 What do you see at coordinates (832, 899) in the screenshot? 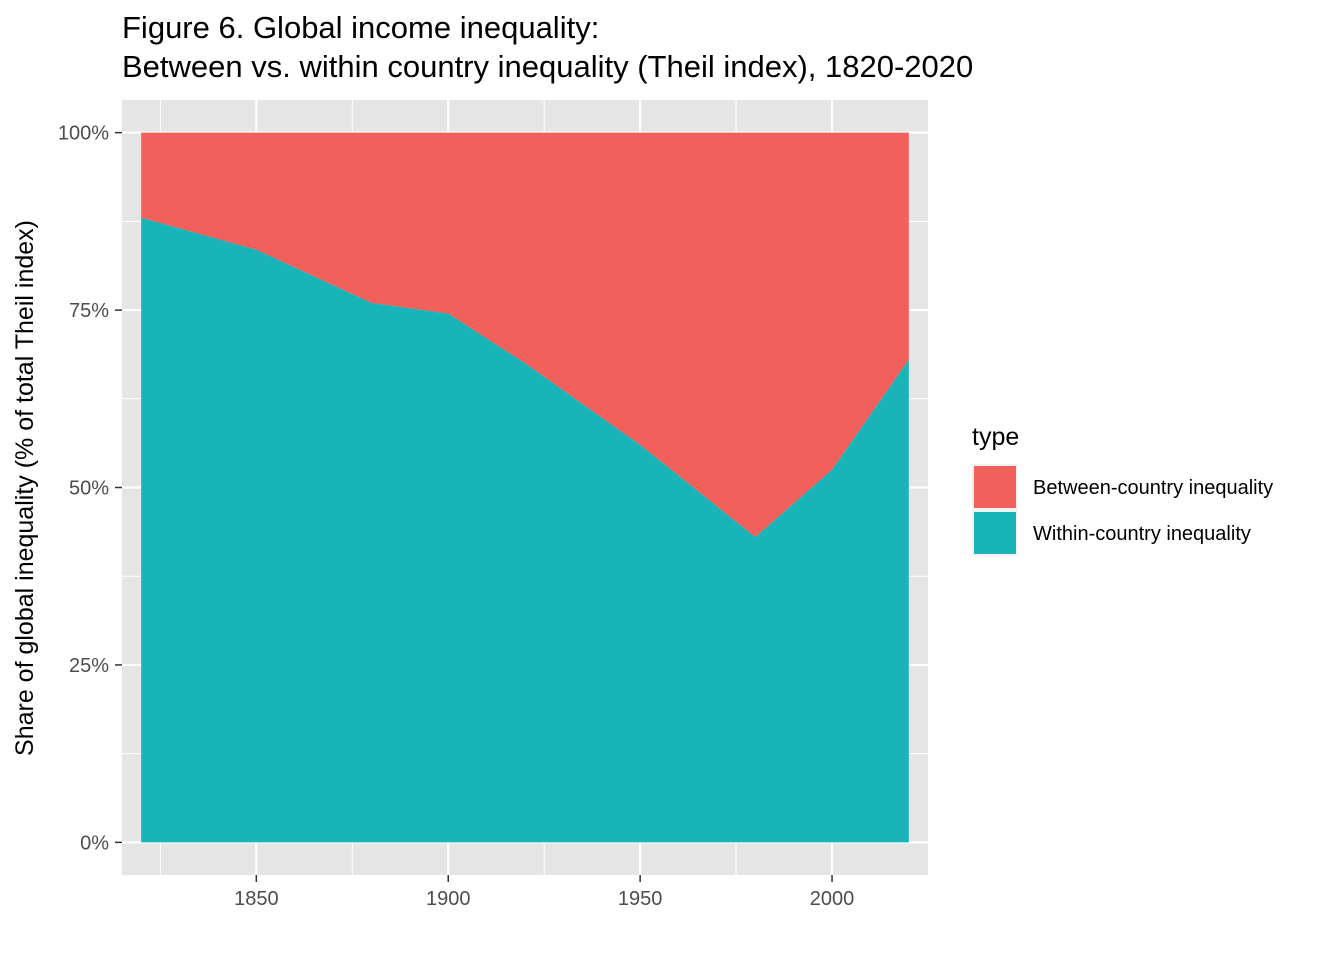
I see `x-tick-label: 2000` at bounding box center [832, 899].